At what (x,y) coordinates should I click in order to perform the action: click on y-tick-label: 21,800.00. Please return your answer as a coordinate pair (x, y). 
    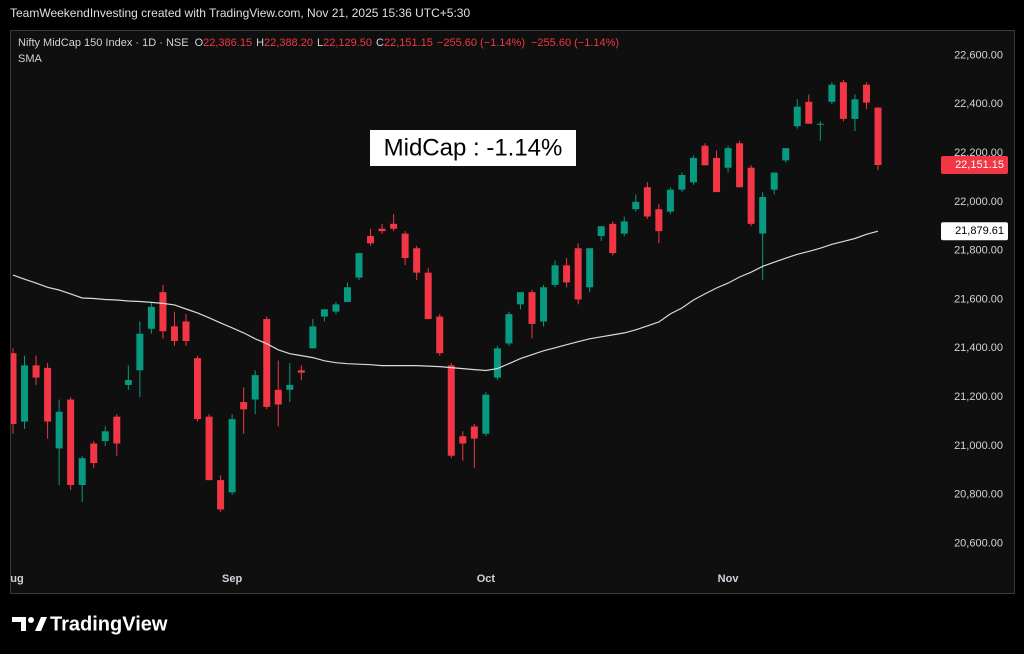
    Looking at the image, I should click on (978, 251).